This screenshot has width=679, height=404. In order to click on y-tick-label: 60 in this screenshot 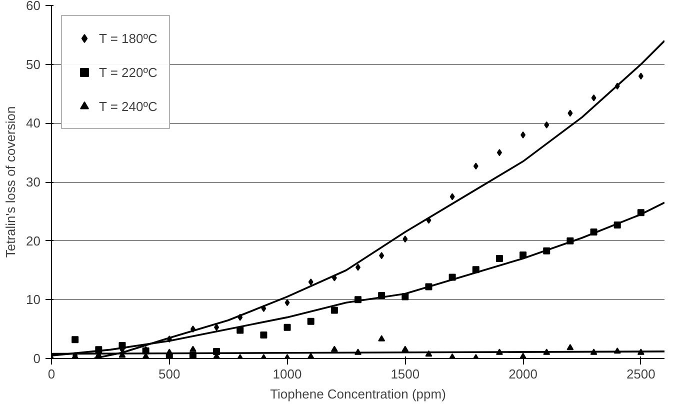, I will do `click(33, 6)`.